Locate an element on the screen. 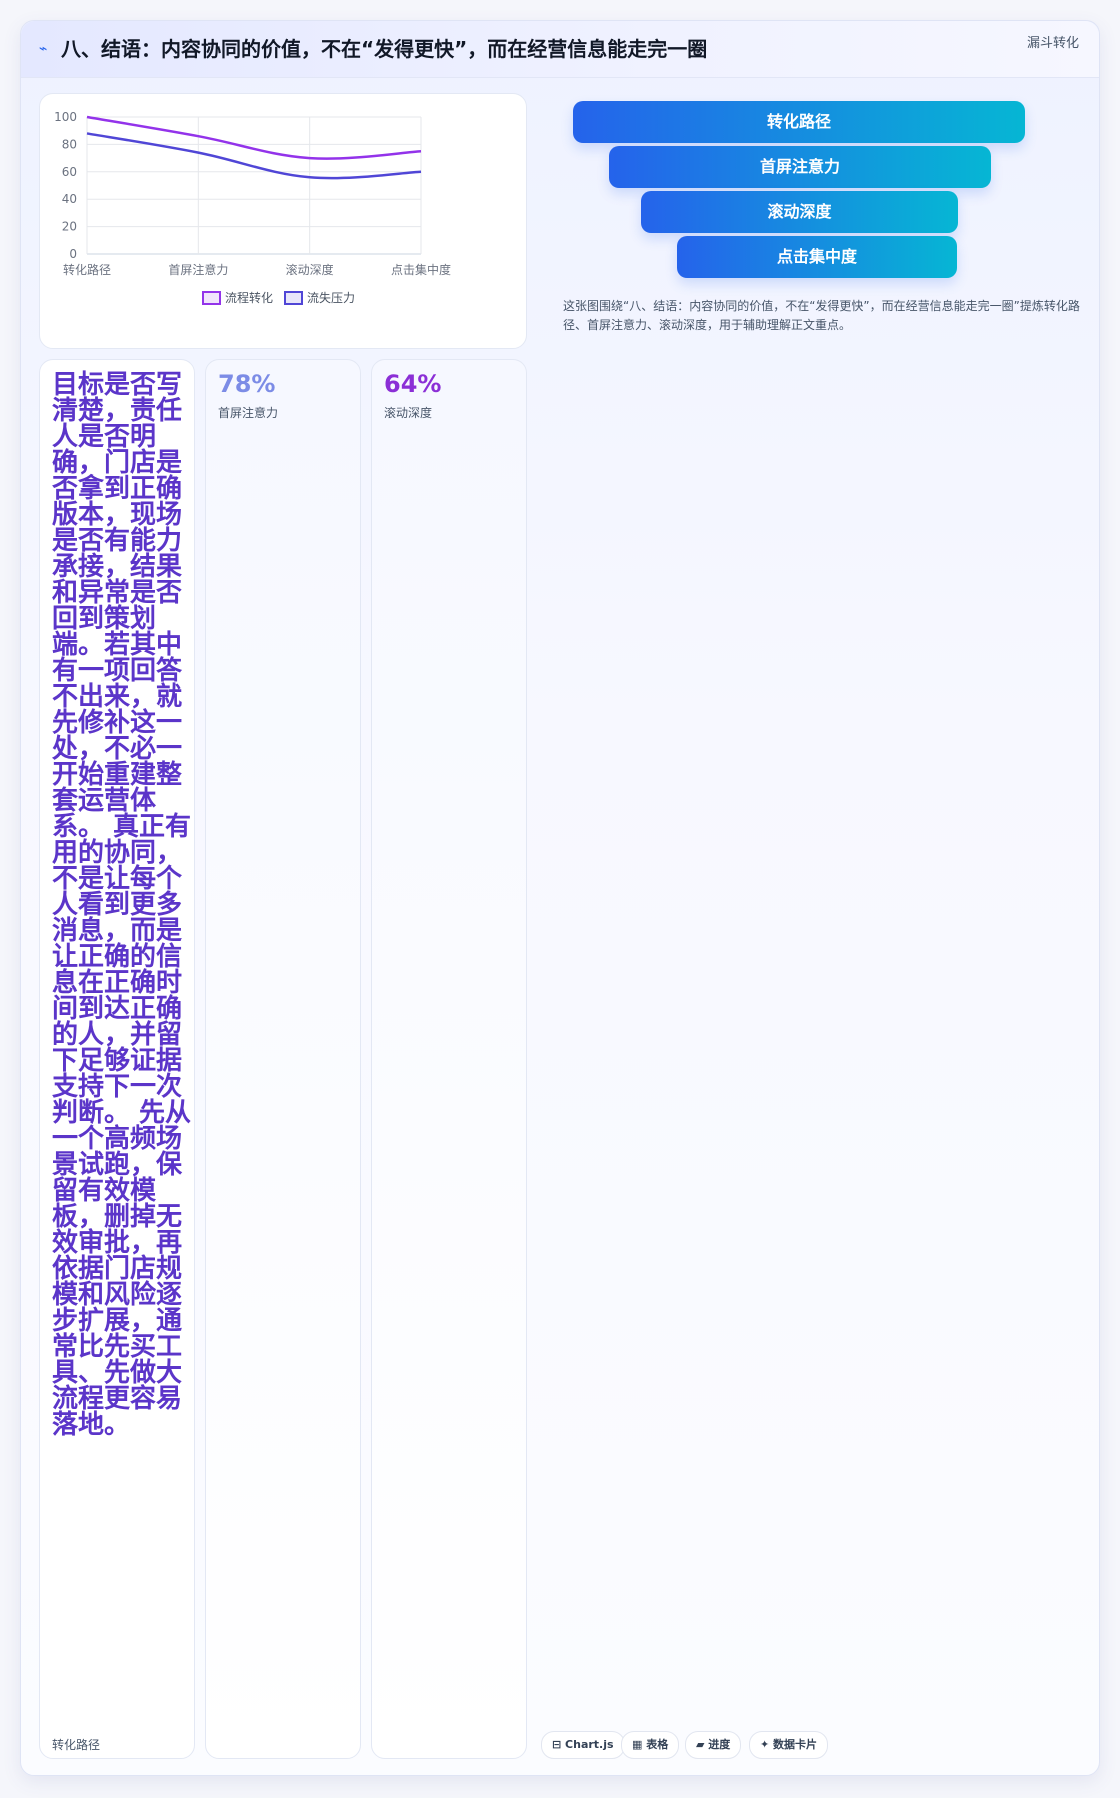 This screenshot has width=1120, height=1798. chip-table: ▦ 表格 is located at coordinates (650, 1745).